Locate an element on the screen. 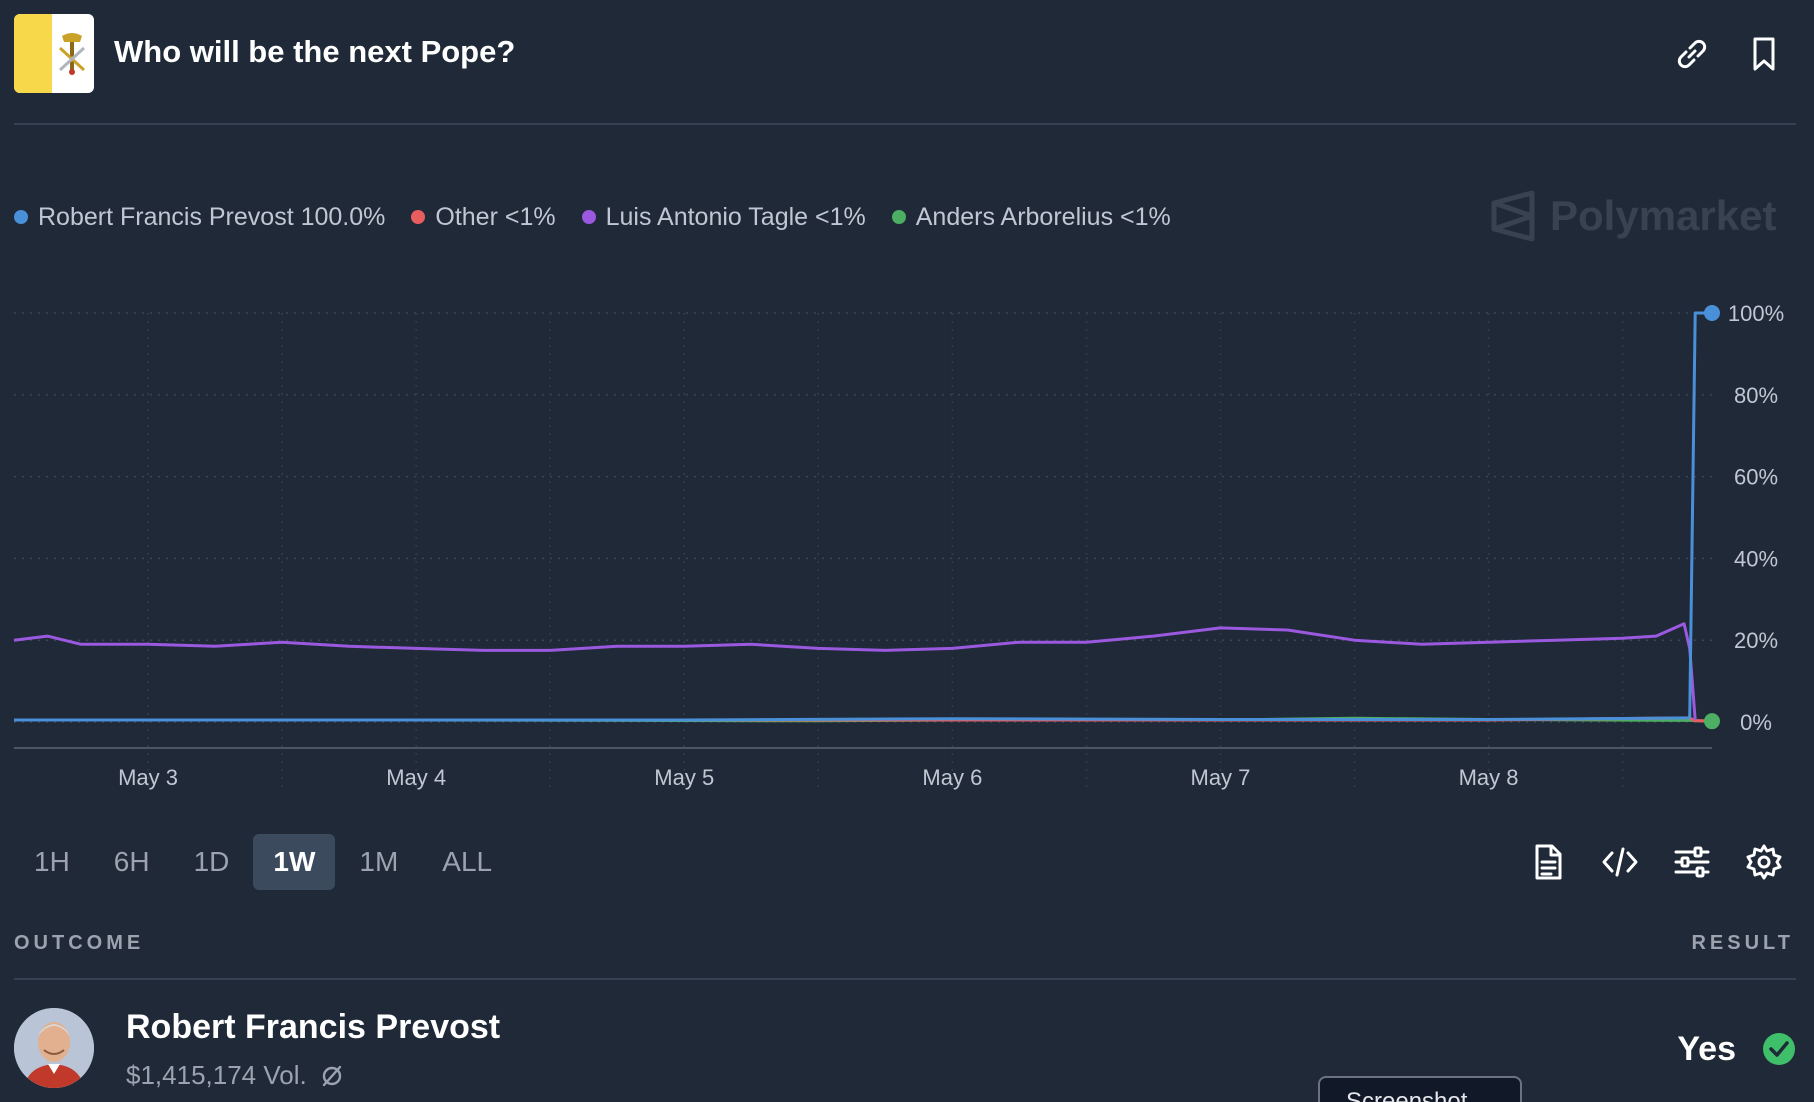  document-icon is located at coordinates (1548, 862).